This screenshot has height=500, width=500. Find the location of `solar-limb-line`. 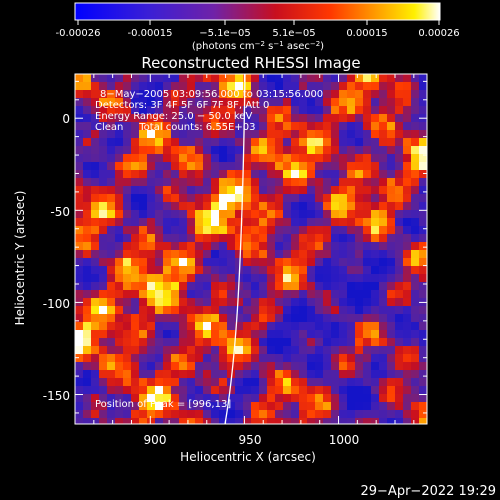

solar-limb-line is located at coordinates (235, 249).